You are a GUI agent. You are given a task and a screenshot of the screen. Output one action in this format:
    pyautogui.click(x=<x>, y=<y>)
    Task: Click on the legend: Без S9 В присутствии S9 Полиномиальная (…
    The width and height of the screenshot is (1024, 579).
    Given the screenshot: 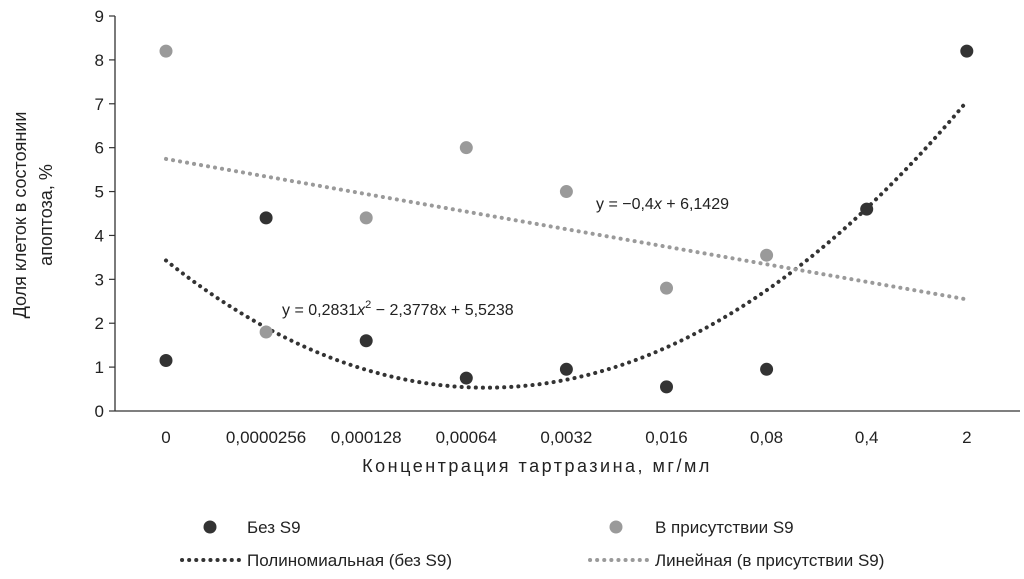 What is the action you would take?
    pyautogui.click(x=532, y=544)
    